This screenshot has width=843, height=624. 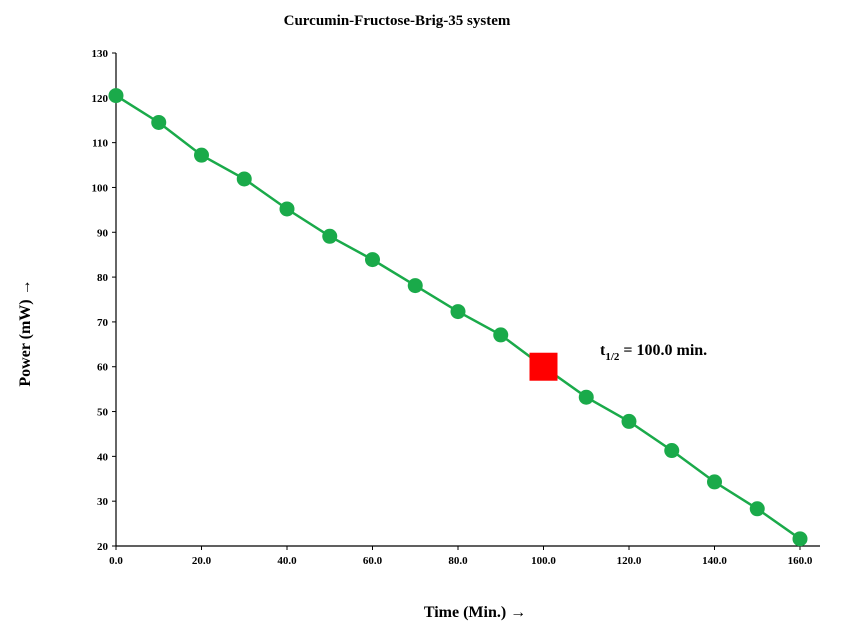 I want to click on y-tick-label: 130, so click(x=100, y=54).